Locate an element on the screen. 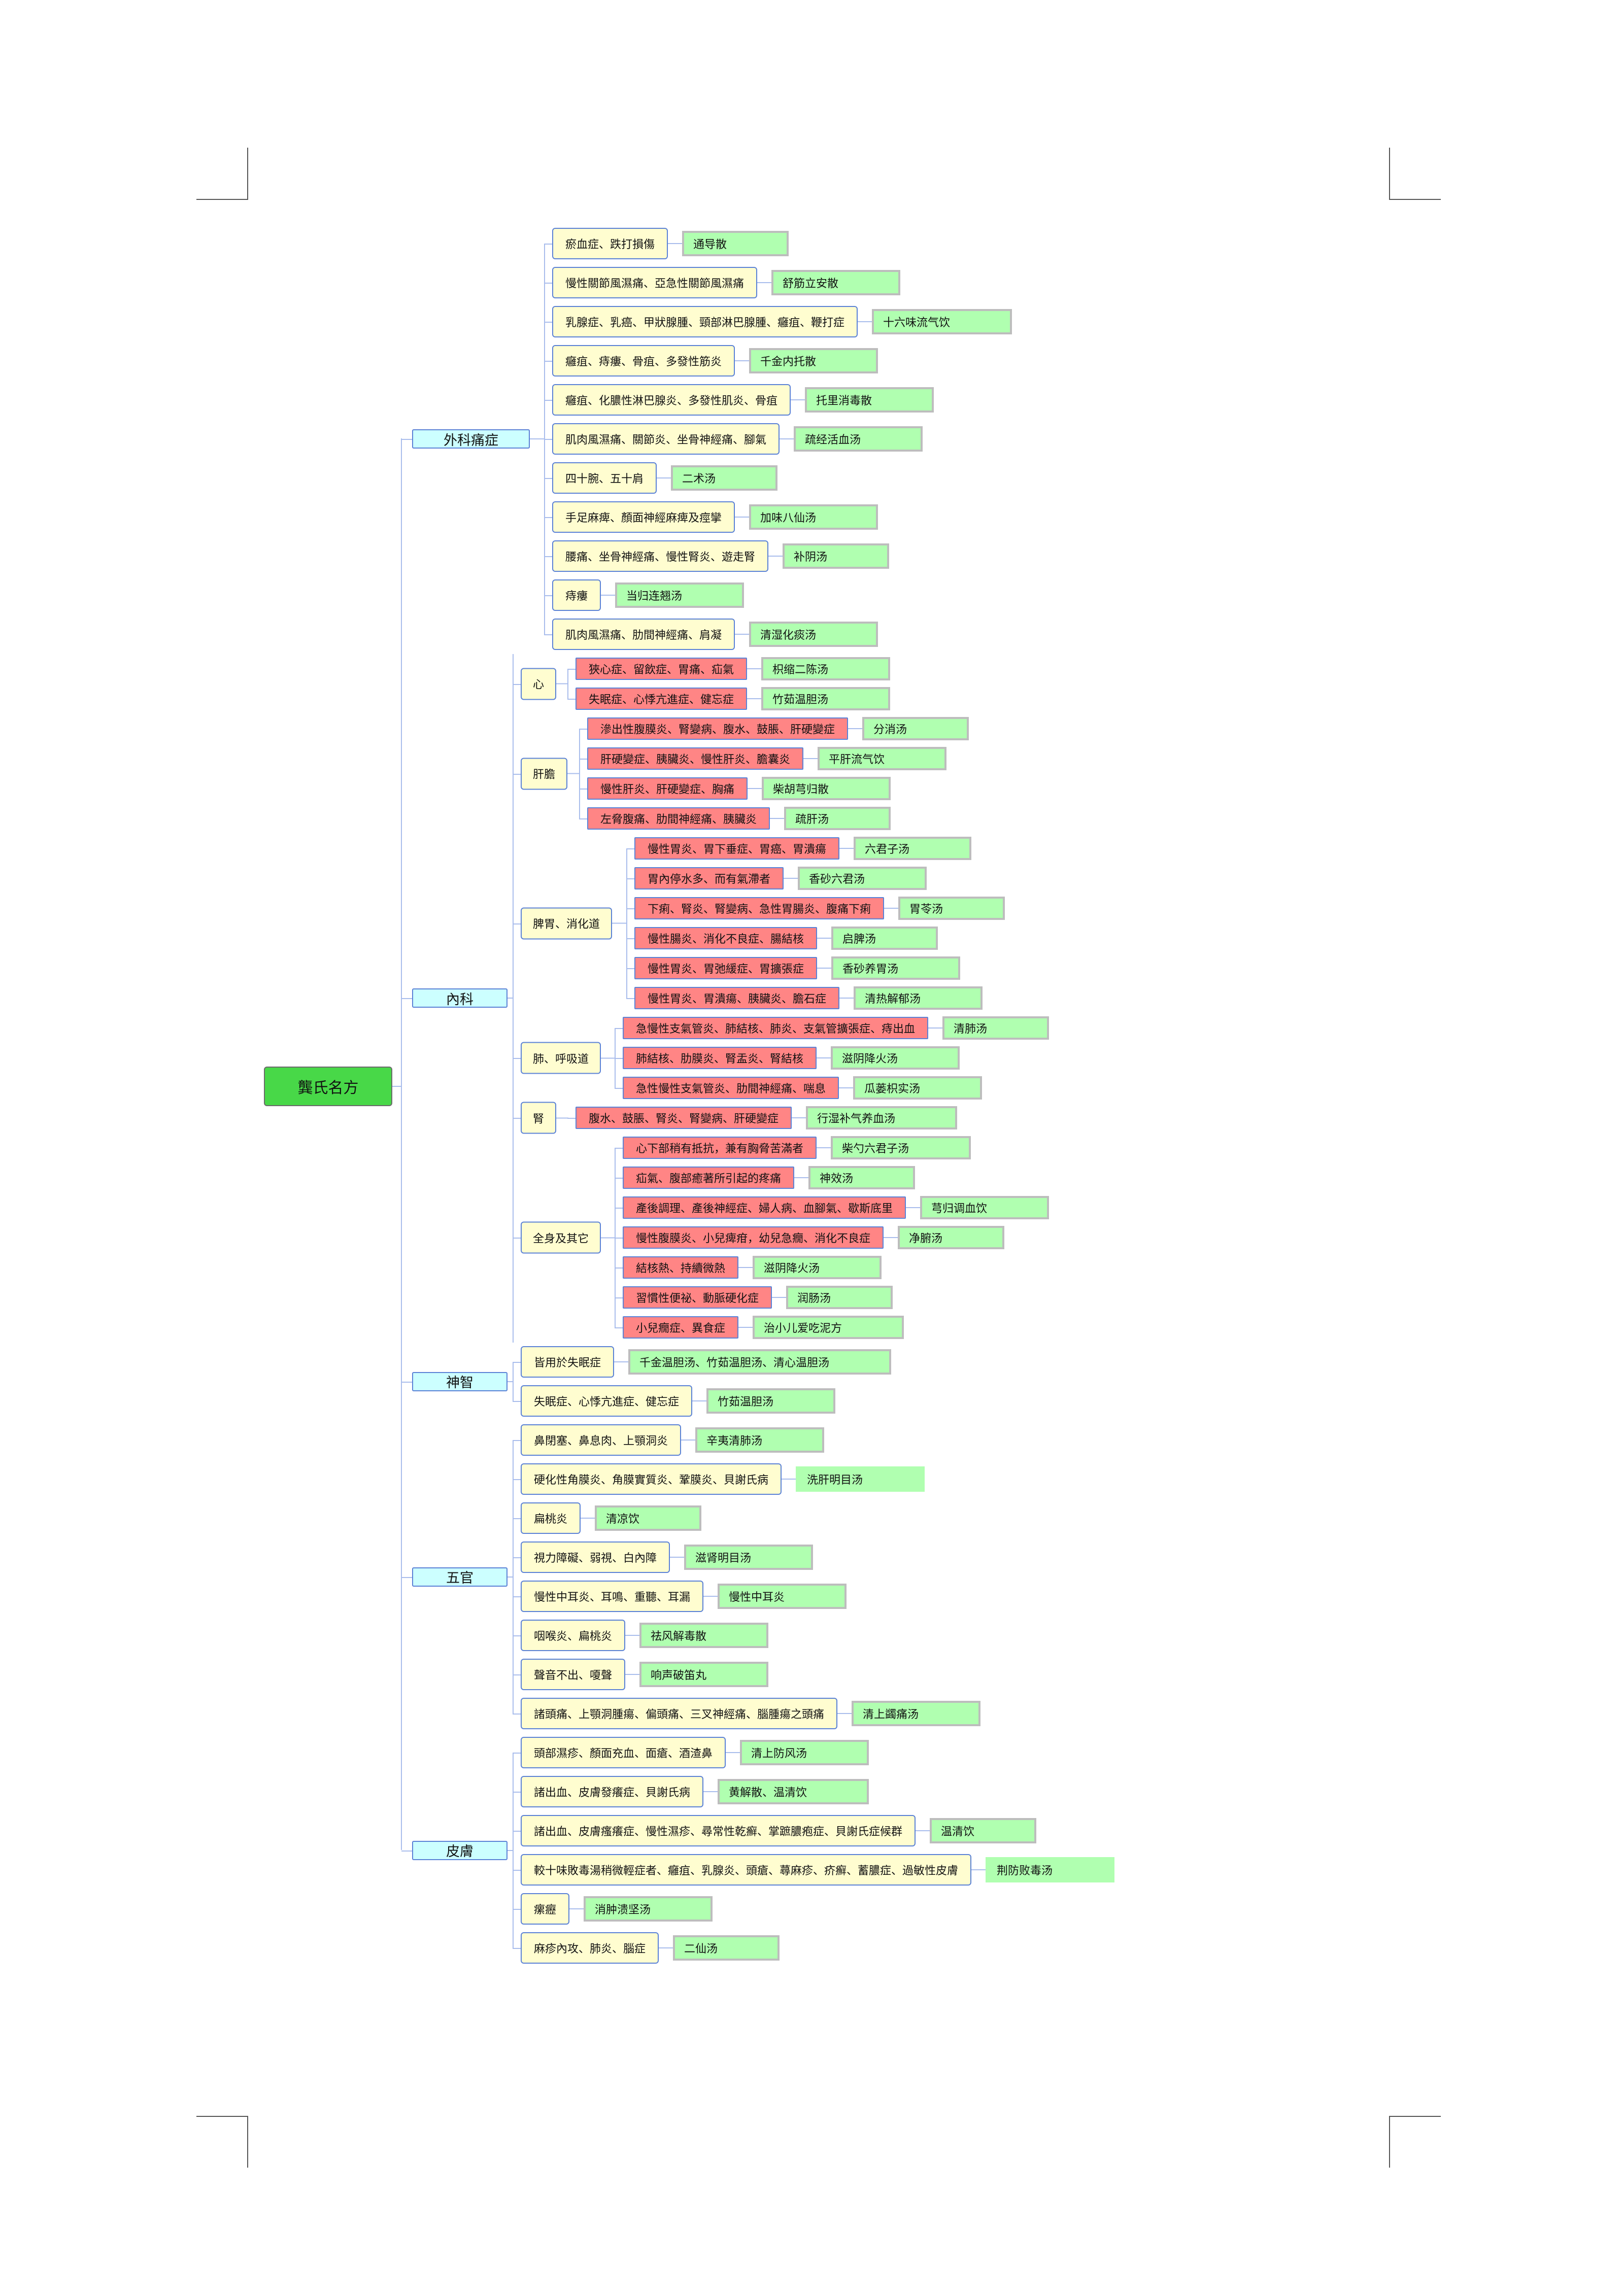 This screenshot has height=2296, width=1624. subcategory-node: 全身及其它 is located at coordinates (561, 1237).